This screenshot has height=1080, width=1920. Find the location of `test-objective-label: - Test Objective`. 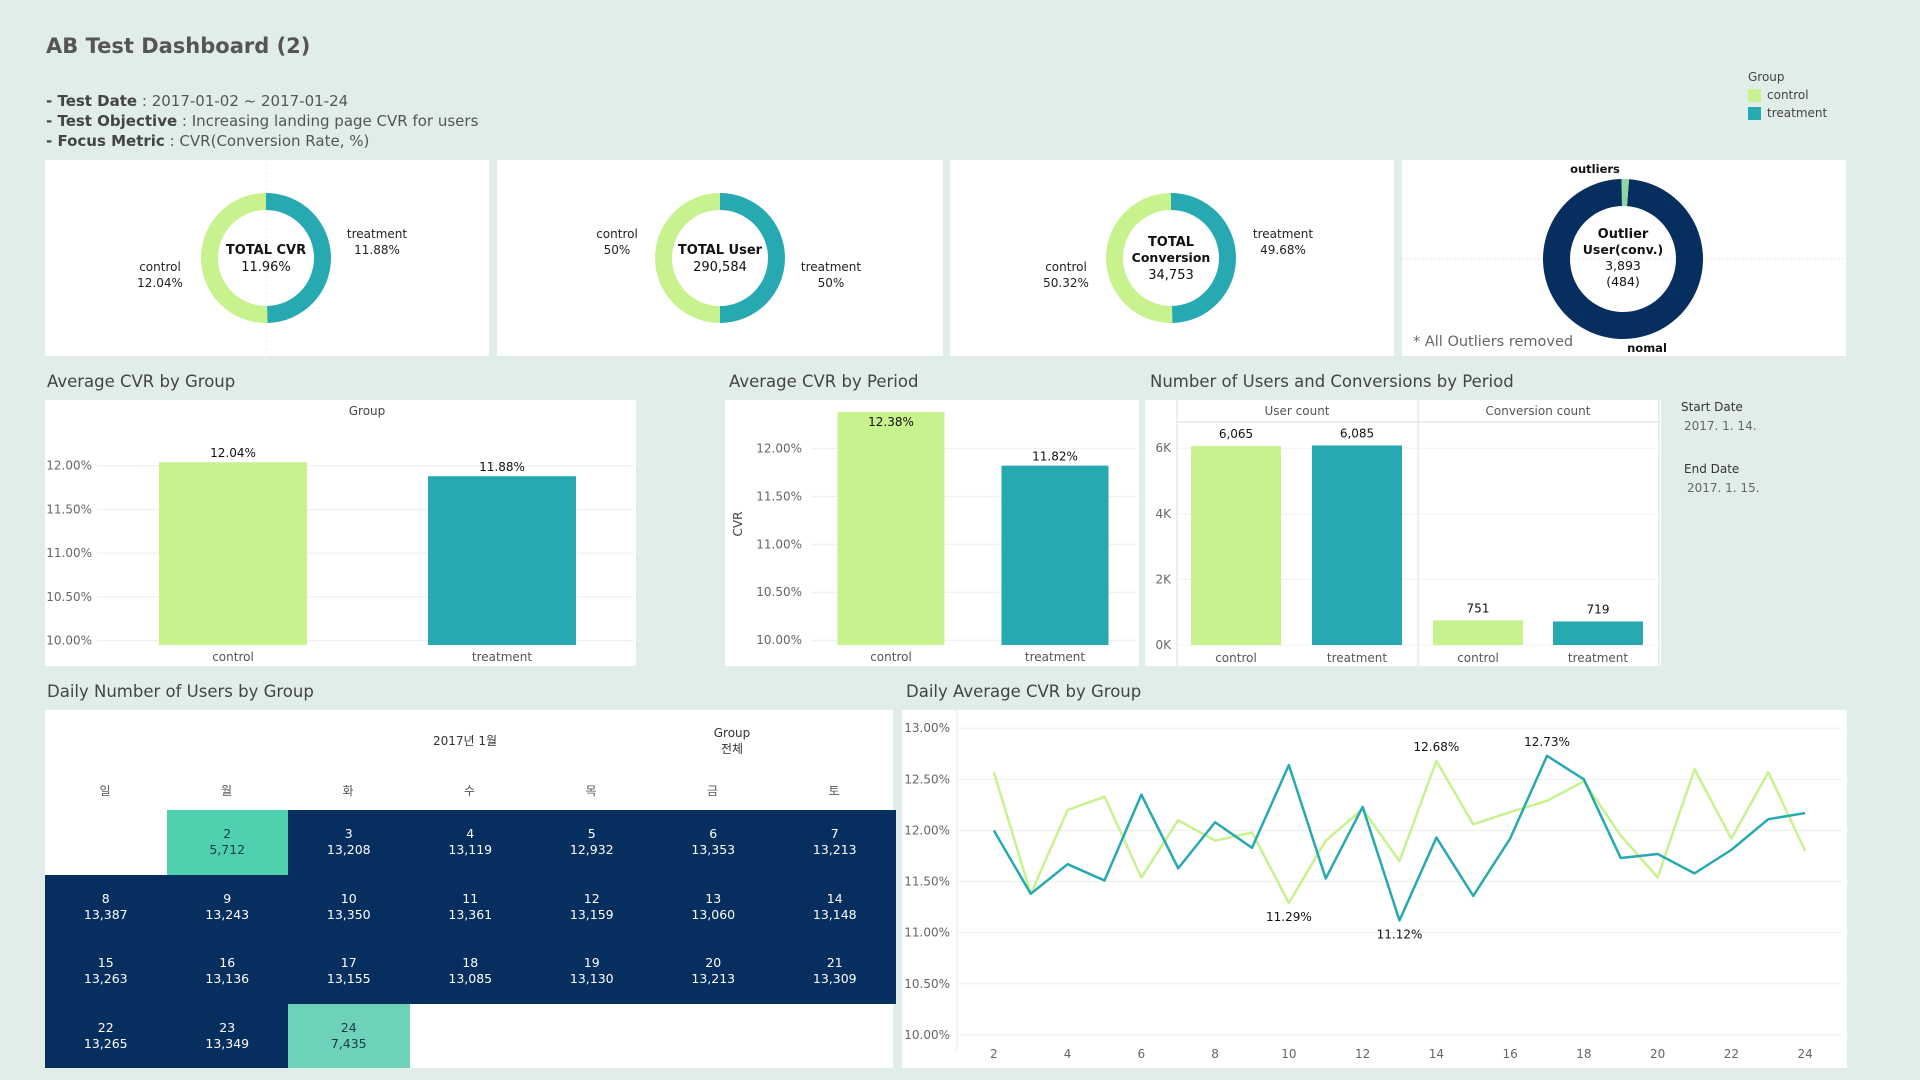

test-objective-label: - Test Objective is located at coordinates (112, 121).